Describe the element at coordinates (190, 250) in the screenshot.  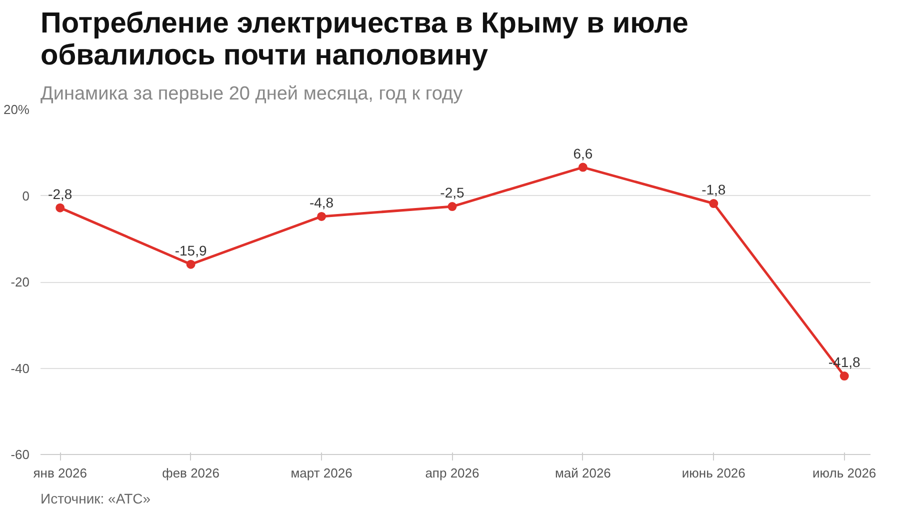
I see `text: -15,9` at that location.